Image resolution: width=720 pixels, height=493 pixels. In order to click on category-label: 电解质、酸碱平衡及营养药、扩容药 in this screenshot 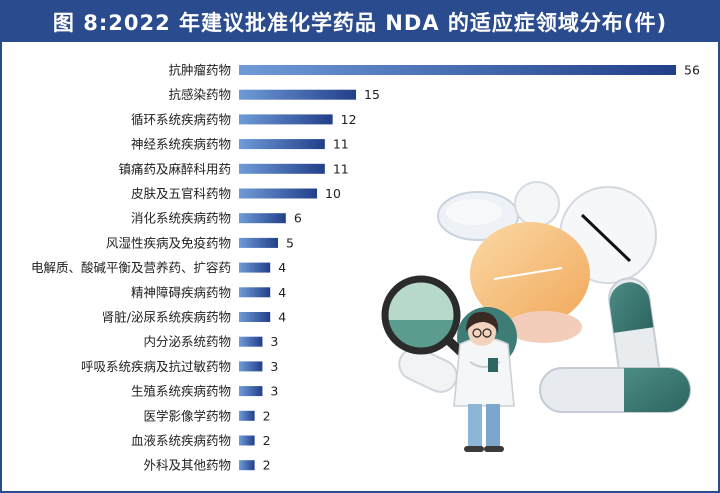, I will do `click(131, 267)`.